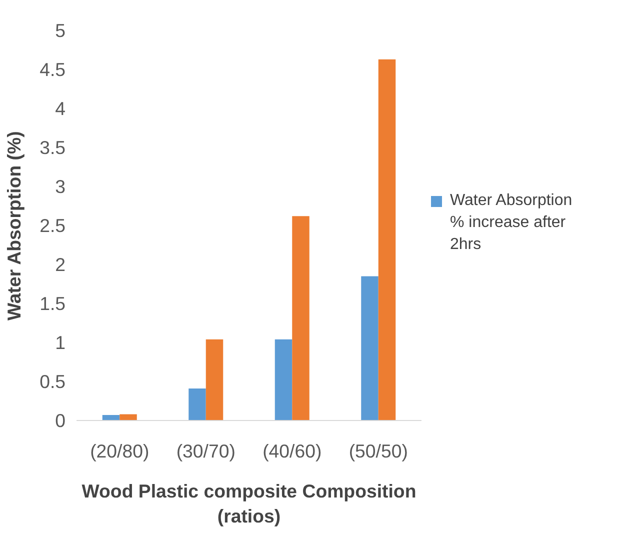  What do you see at coordinates (60, 30) in the screenshot?
I see `y-tick-label: 5` at bounding box center [60, 30].